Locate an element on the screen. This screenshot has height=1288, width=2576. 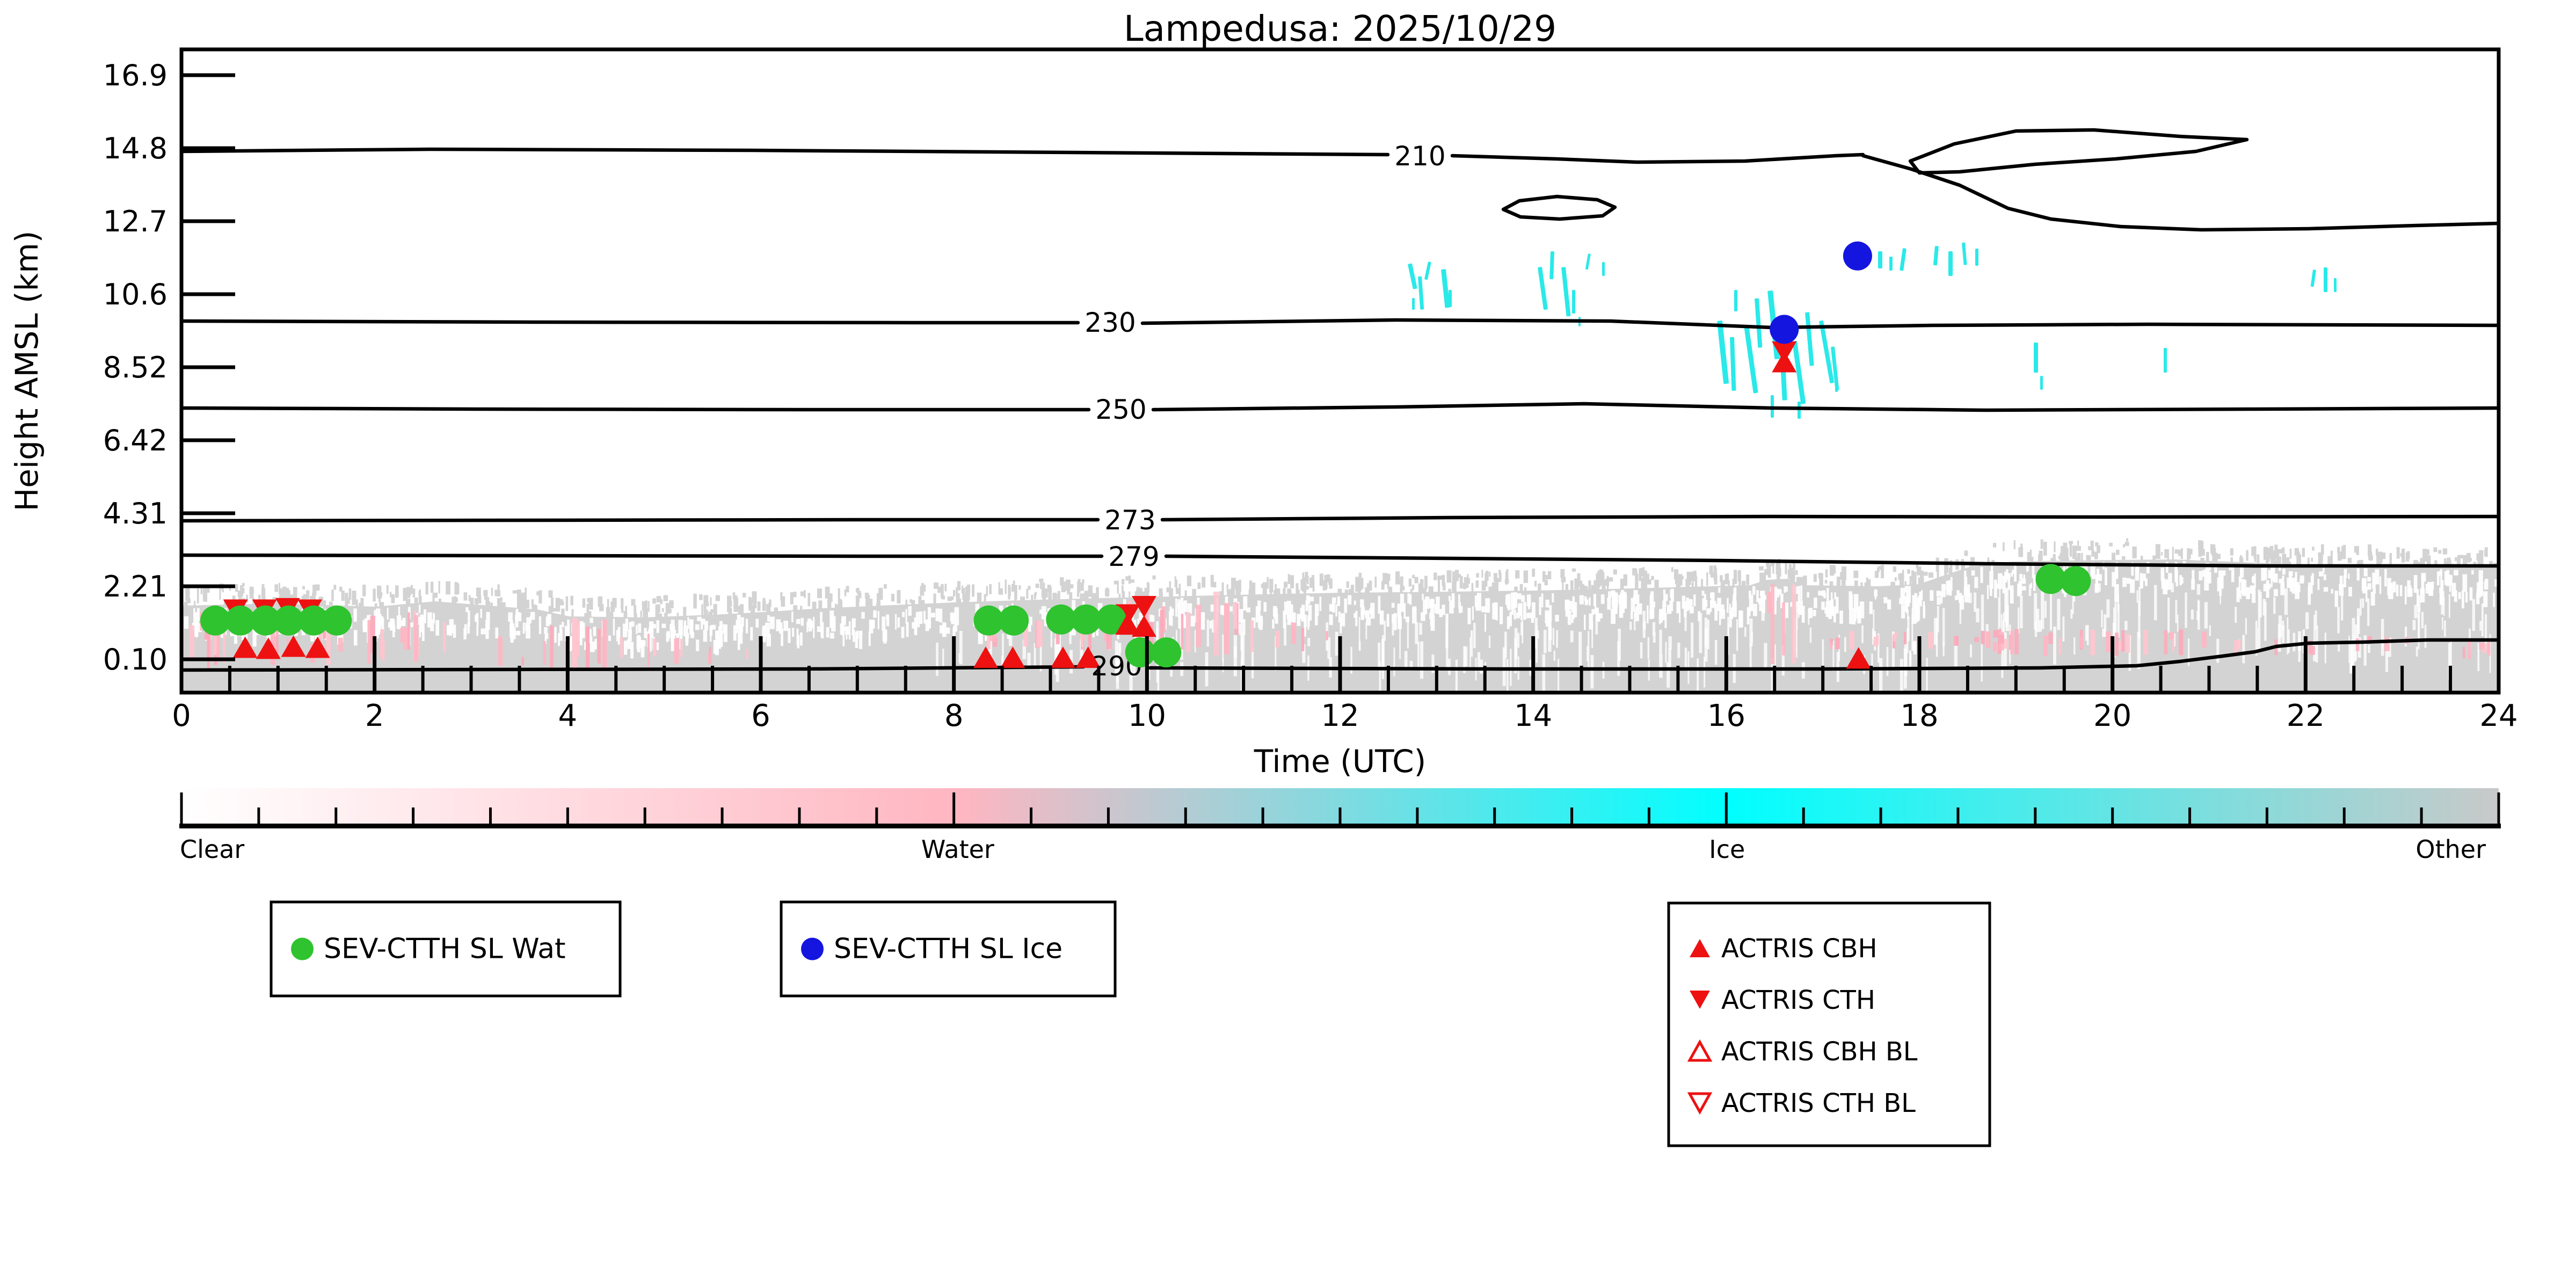
colorbar-label-ice: Ice is located at coordinates (1727, 849).